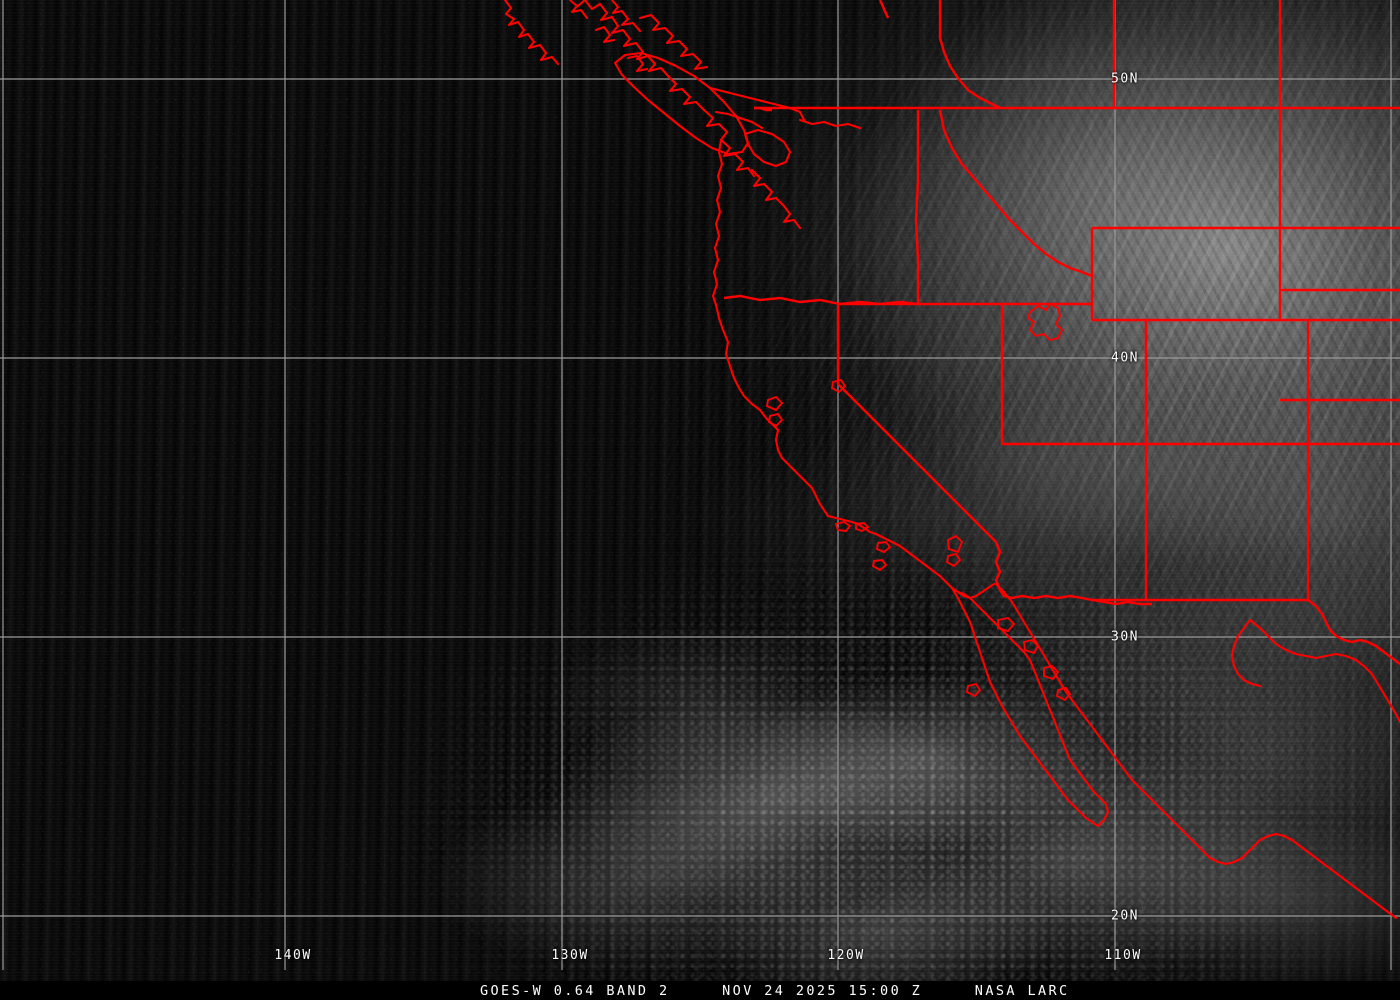 The width and height of the screenshot is (1400, 1000). What do you see at coordinates (846, 955) in the screenshot?
I see `lon-label-120w: 120W` at bounding box center [846, 955].